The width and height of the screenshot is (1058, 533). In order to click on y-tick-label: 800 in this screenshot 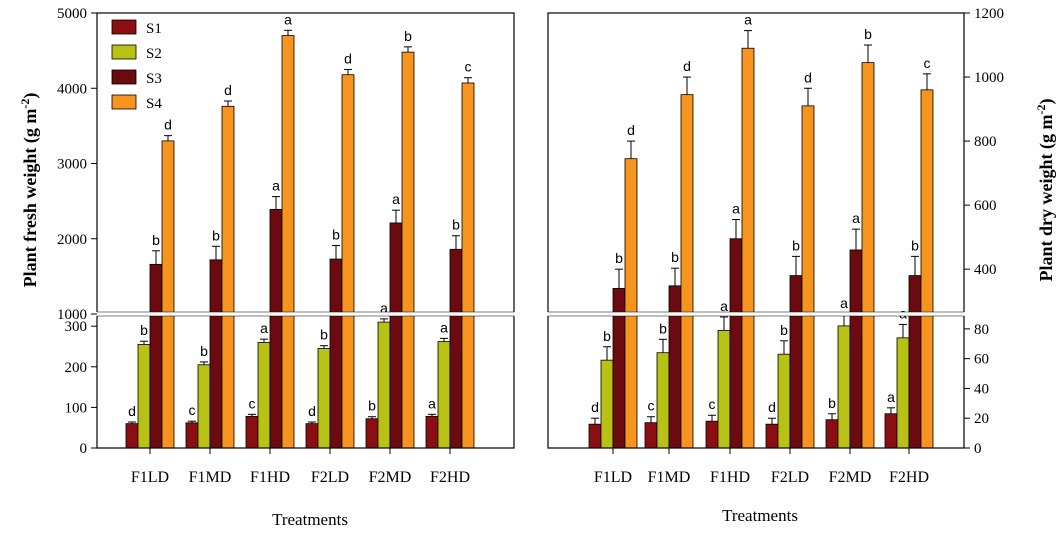, I will do `click(985, 142)`.